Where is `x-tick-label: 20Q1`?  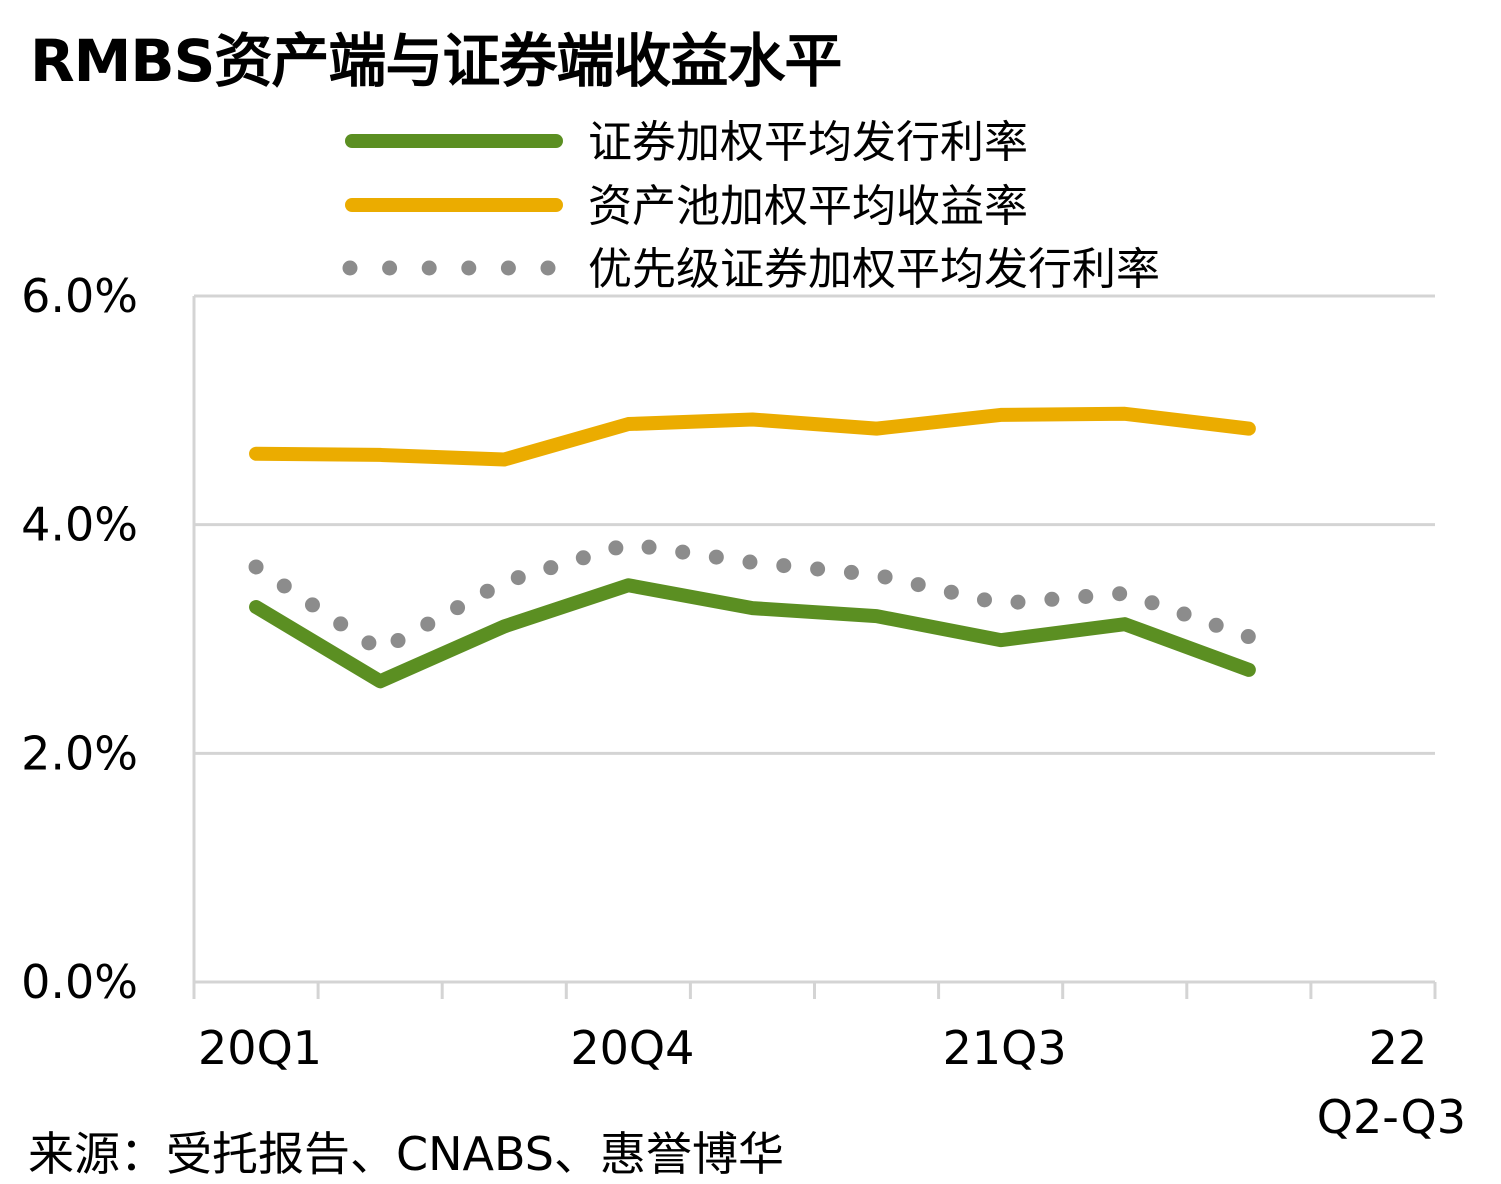
x-tick-label: 20Q1 is located at coordinates (260, 1048).